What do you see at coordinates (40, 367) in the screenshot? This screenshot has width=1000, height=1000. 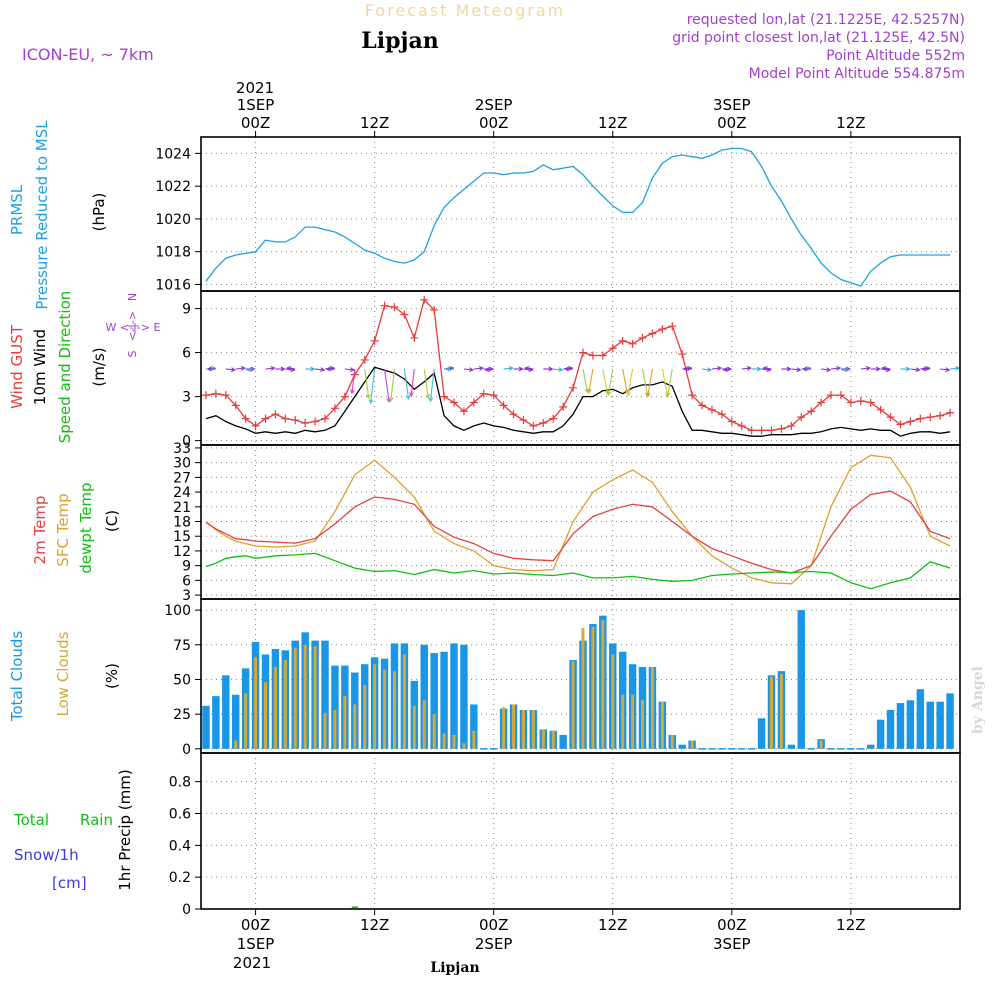 I see `wind-10m-label: 10m Wind` at bounding box center [40, 367].